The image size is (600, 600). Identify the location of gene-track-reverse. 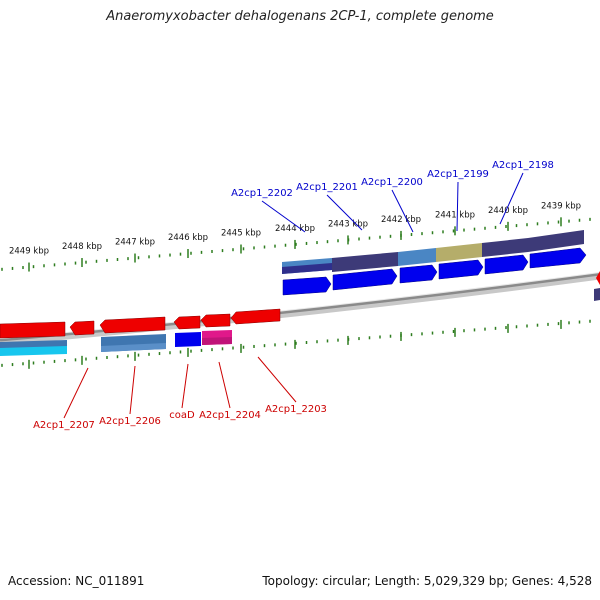
(300, 305).